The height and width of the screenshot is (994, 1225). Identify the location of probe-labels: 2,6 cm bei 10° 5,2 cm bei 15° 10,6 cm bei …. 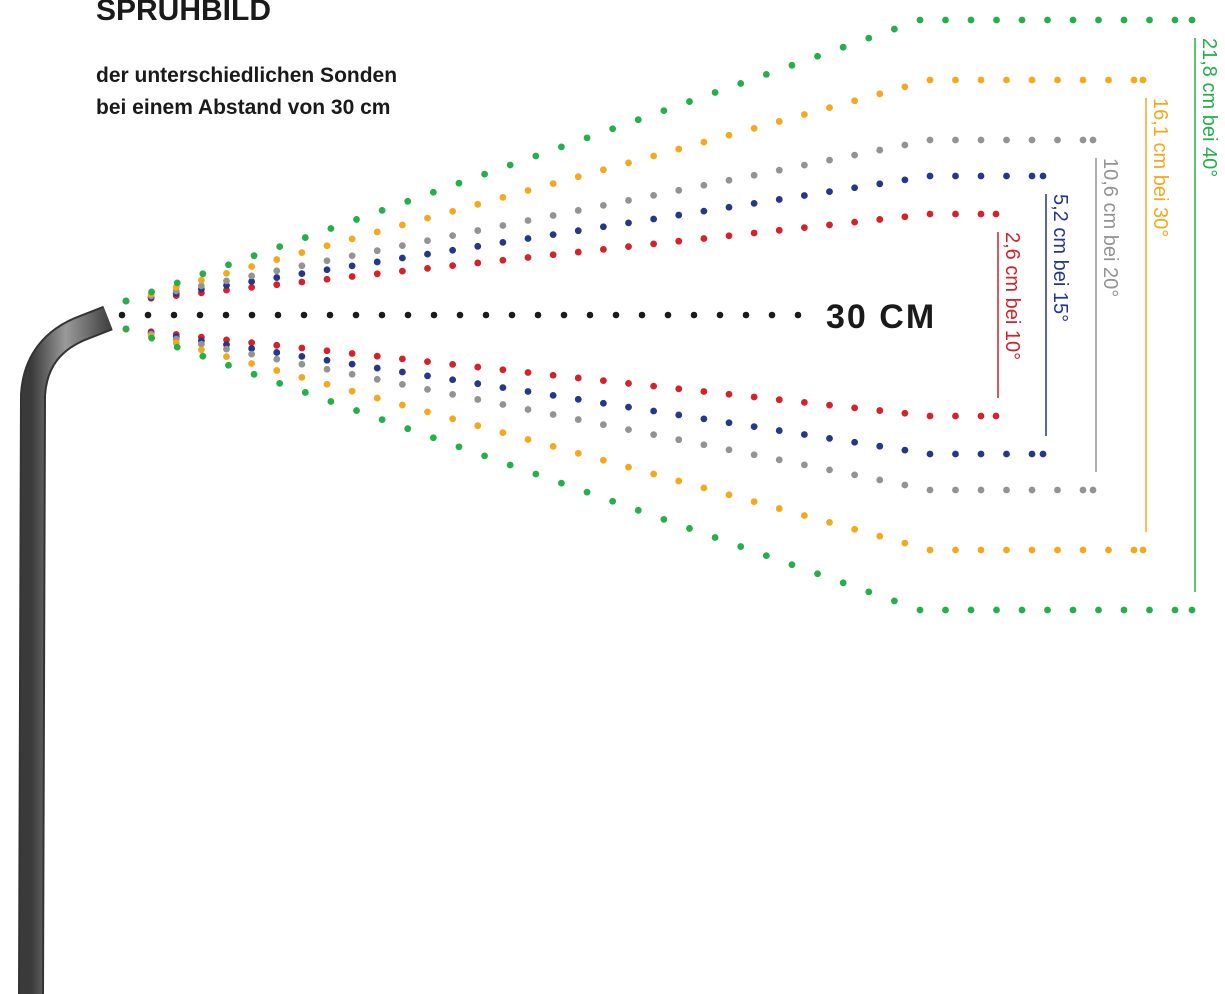
(1108, 315).